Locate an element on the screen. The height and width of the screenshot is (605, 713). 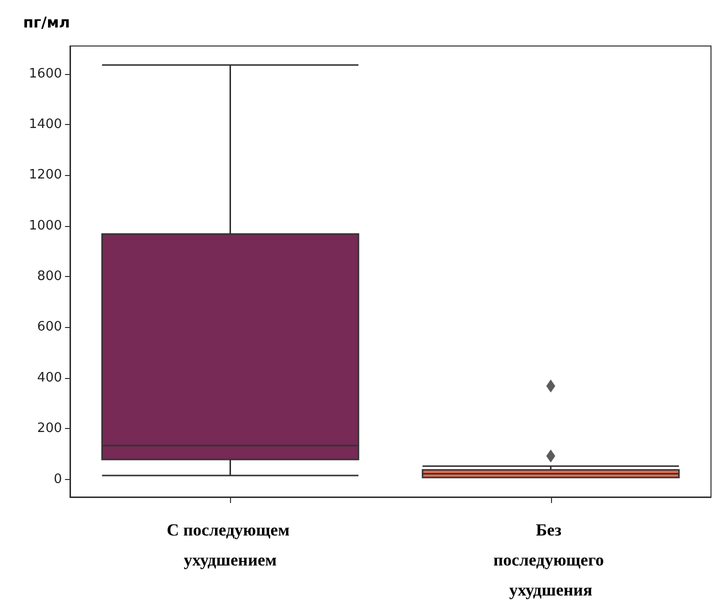
y-tick-label: 1200 is located at coordinates (45, 175).